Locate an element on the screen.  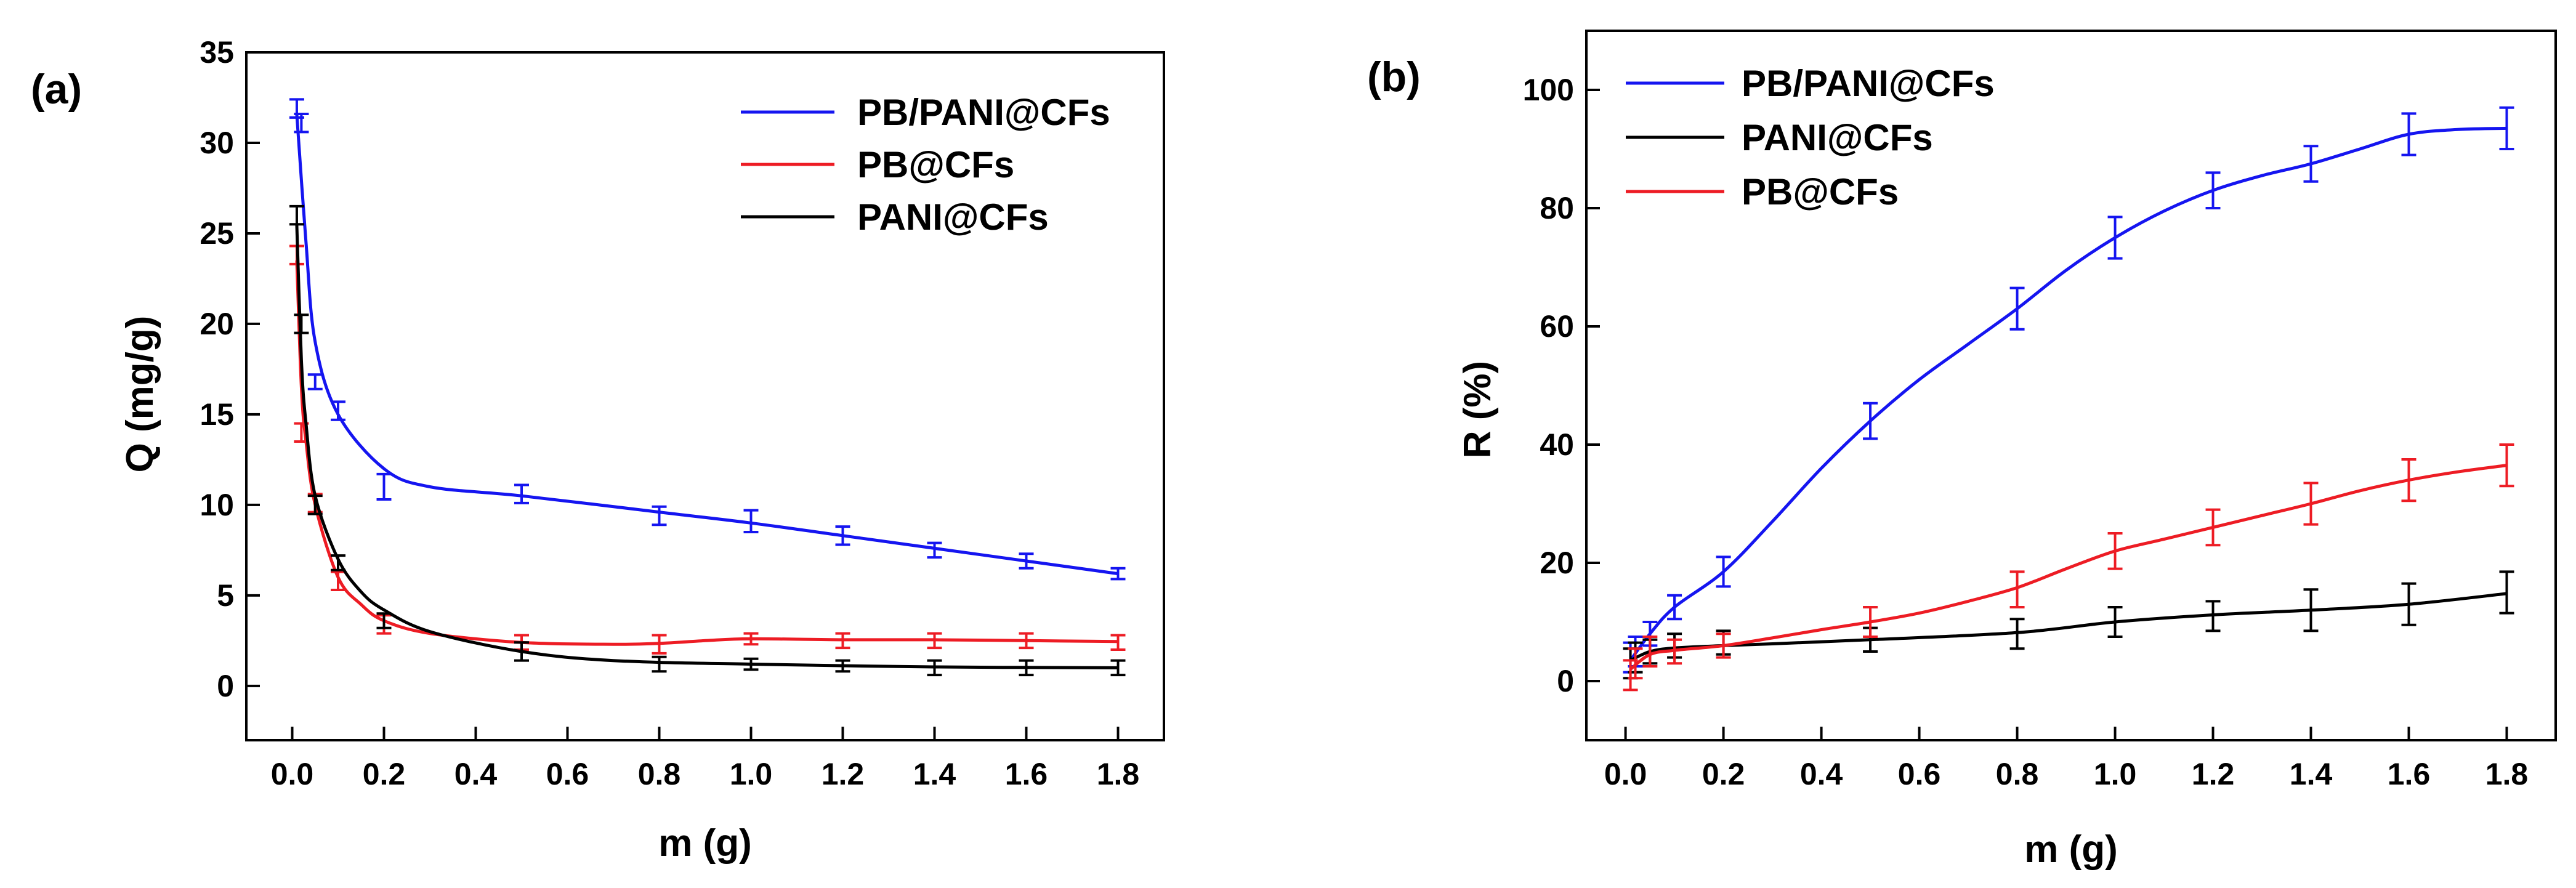
y-tick-label: 100 is located at coordinates (1548, 90).